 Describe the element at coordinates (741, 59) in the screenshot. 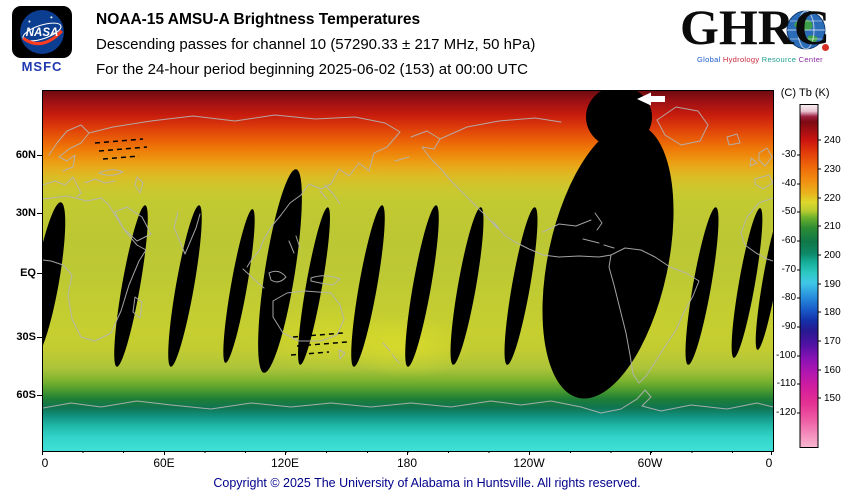

I see `tagline-word: Hydrology` at that location.